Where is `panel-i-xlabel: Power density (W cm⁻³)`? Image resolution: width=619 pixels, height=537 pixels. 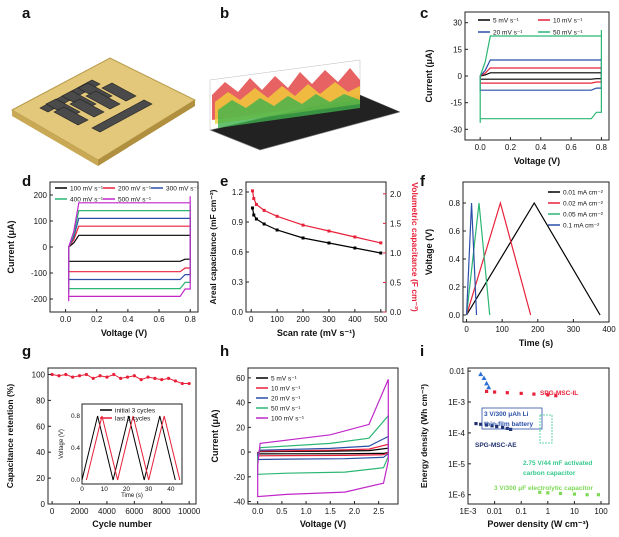 panel-i-xlabel: Power density (W cm⁻³) is located at coordinates (537, 524).